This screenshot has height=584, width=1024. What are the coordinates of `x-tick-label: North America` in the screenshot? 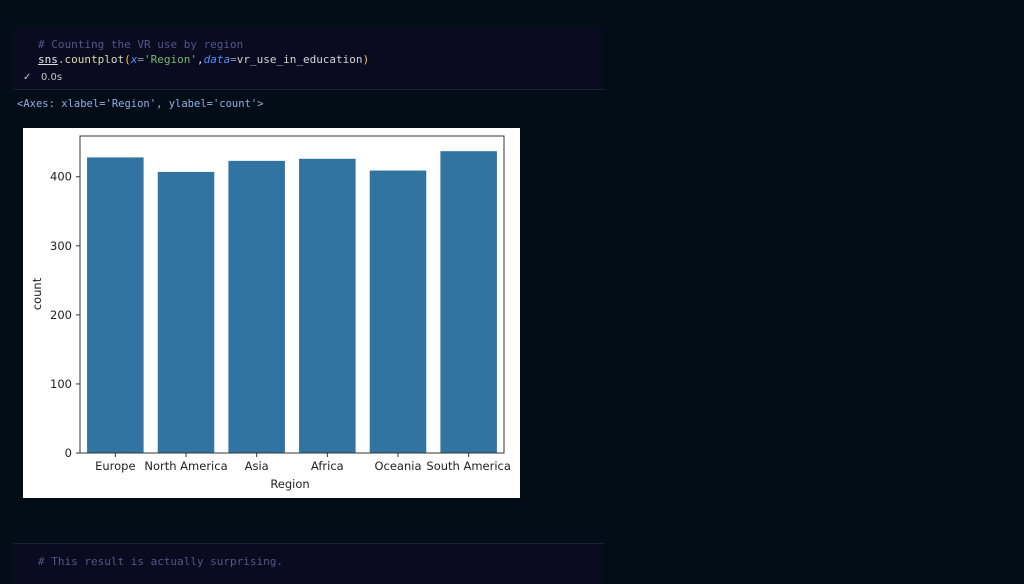 It's located at (185, 466).